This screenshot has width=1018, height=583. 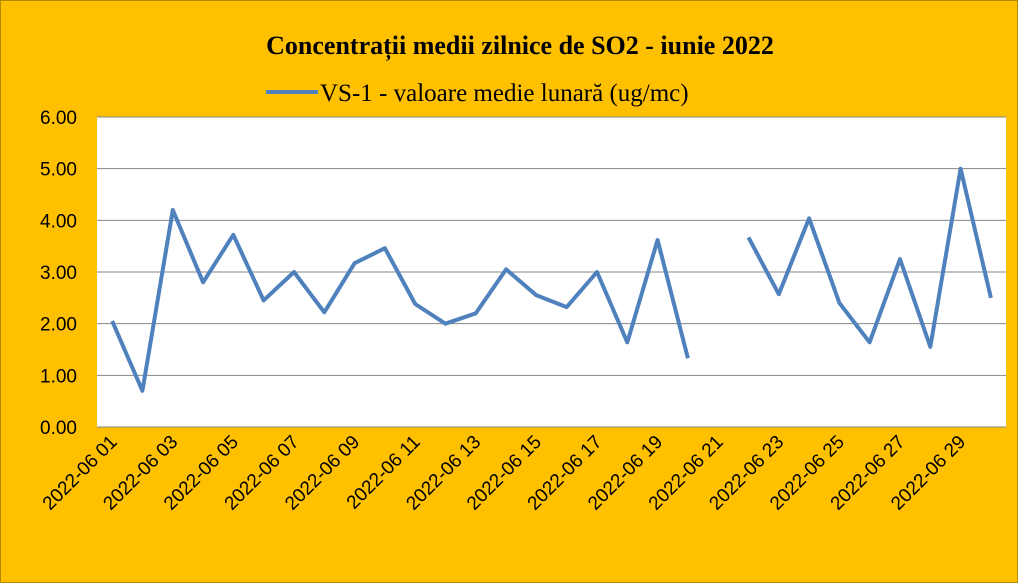 I want to click on y-tick-label: 4.00, so click(x=58, y=221).